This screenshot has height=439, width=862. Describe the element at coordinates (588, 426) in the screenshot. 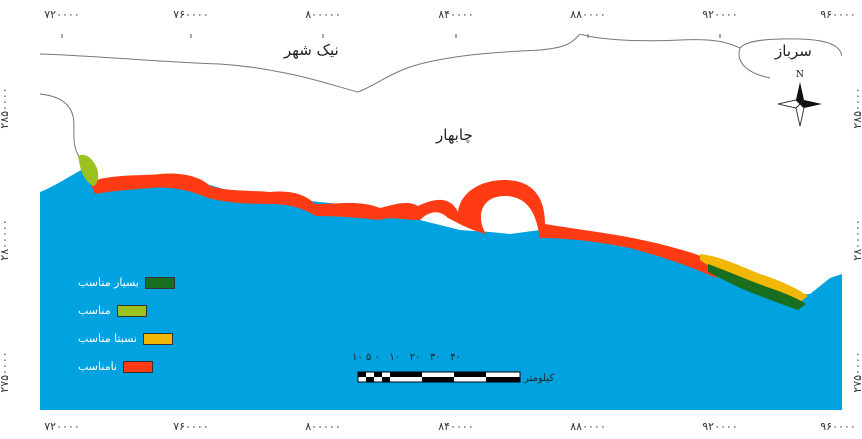

I see `x-tick-bottom: ۸۸۰۰۰۰` at that location.